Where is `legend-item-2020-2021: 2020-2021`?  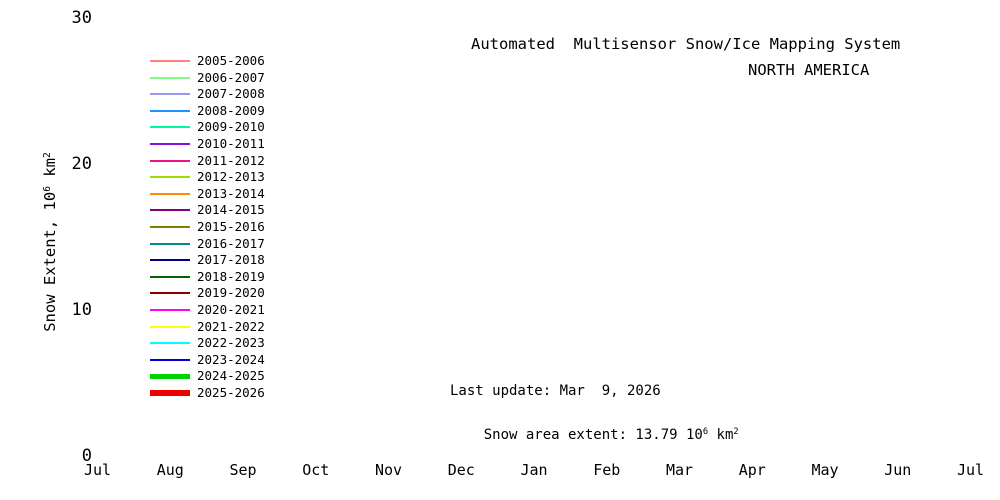
legend-item-2020-2021: 2020-2021 is located at coordinates (207, 310).